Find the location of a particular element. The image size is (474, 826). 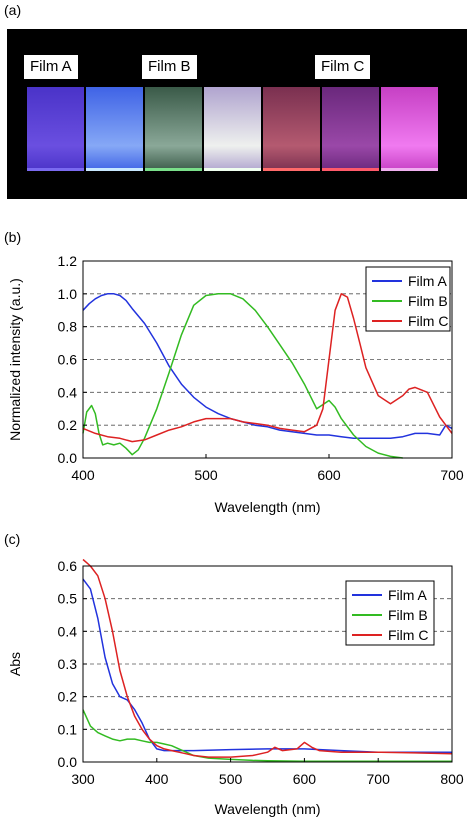

emission-x-tick-label: 700 is located at coordinates (452, 475).